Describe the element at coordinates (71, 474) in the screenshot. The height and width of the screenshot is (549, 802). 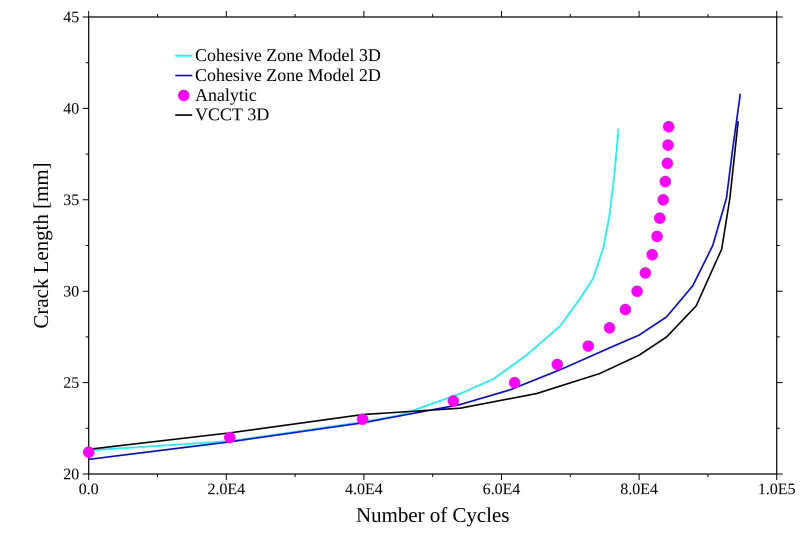
I see `y-tick-label: 20` at that location.